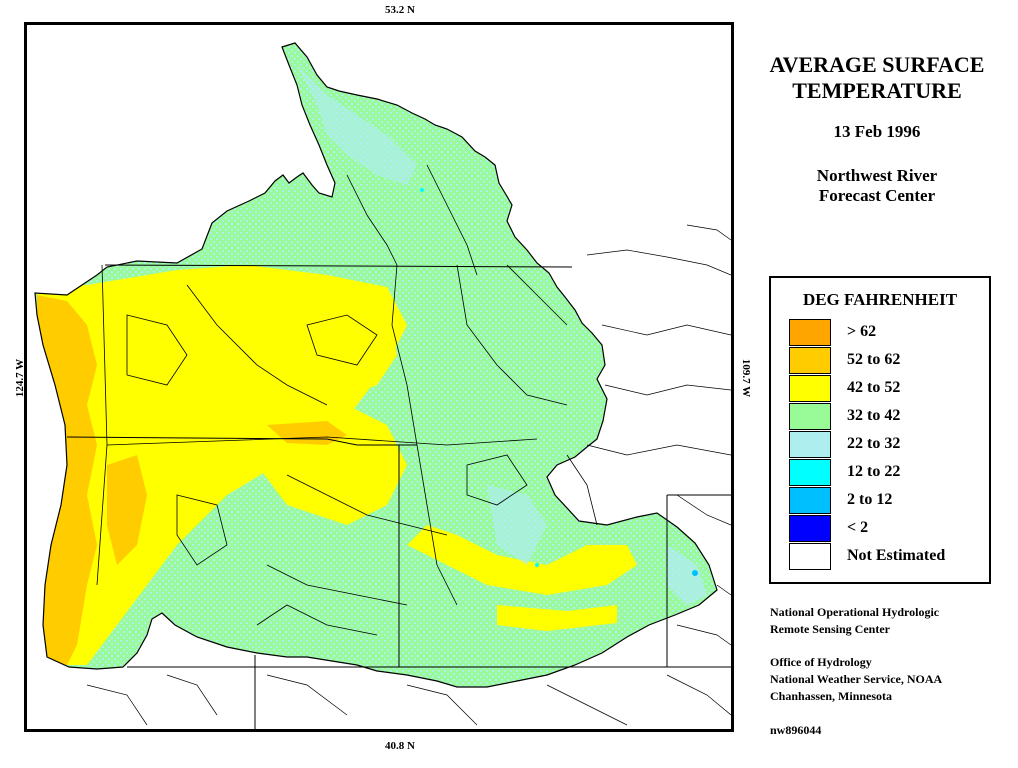  I want to click on legend-item: 42 to 52, so click(884, 388).